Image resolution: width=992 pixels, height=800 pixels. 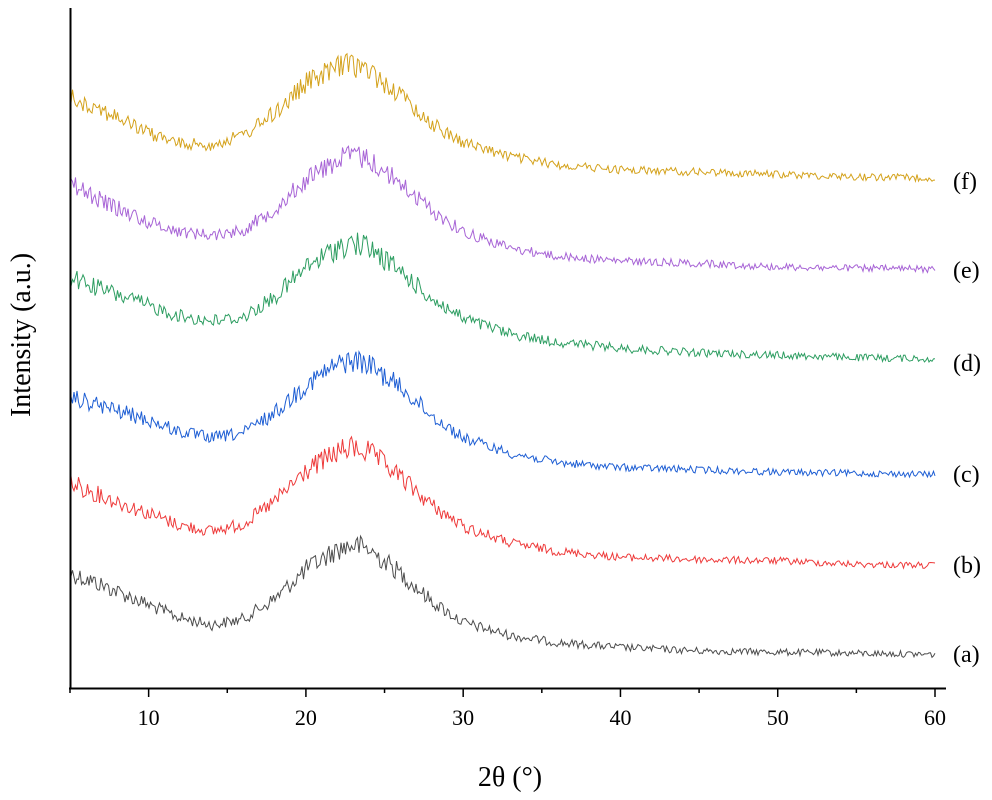 I want to click on series-label-e: (e), so click(x=966, y=271).